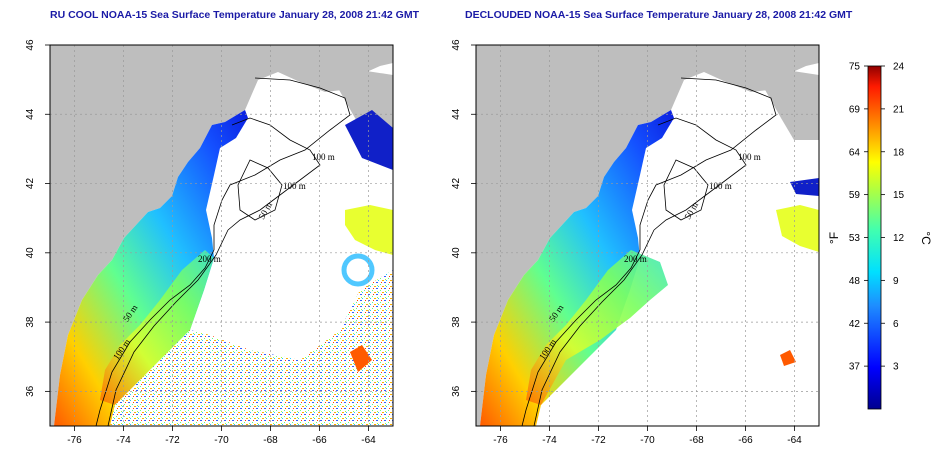 Image resolution: width=950 pixels, height=475 pixels. What do you see at coordinates (899, 238) in the screenshot?
I see `celsius-tick-label: 12` at bounding box center [899, 238].